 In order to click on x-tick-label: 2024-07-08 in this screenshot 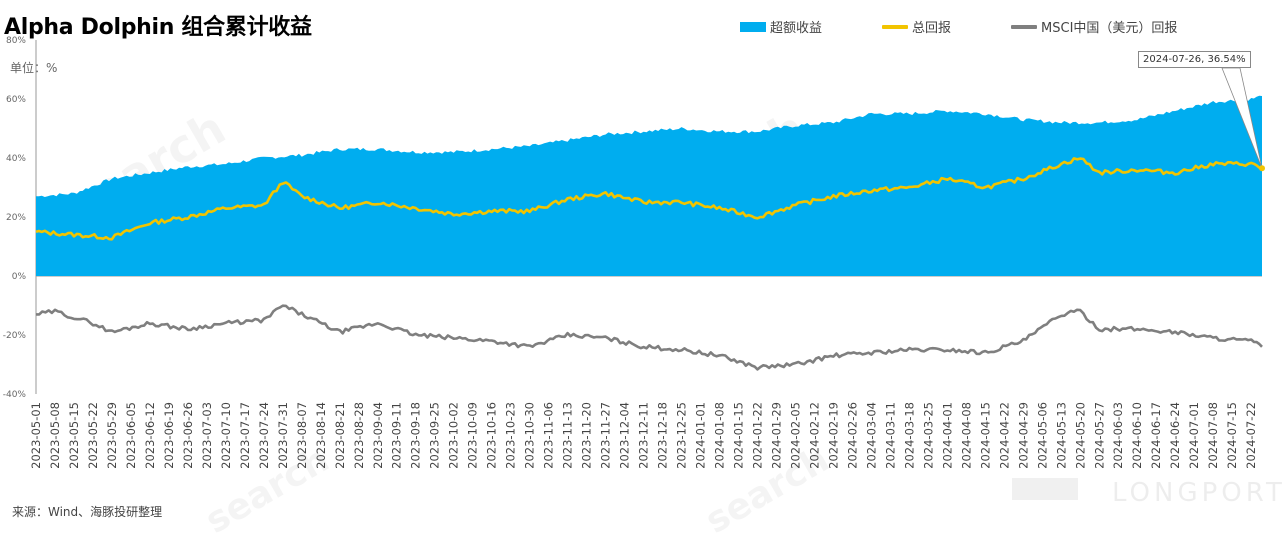, I will do `click(1213, 435)`.